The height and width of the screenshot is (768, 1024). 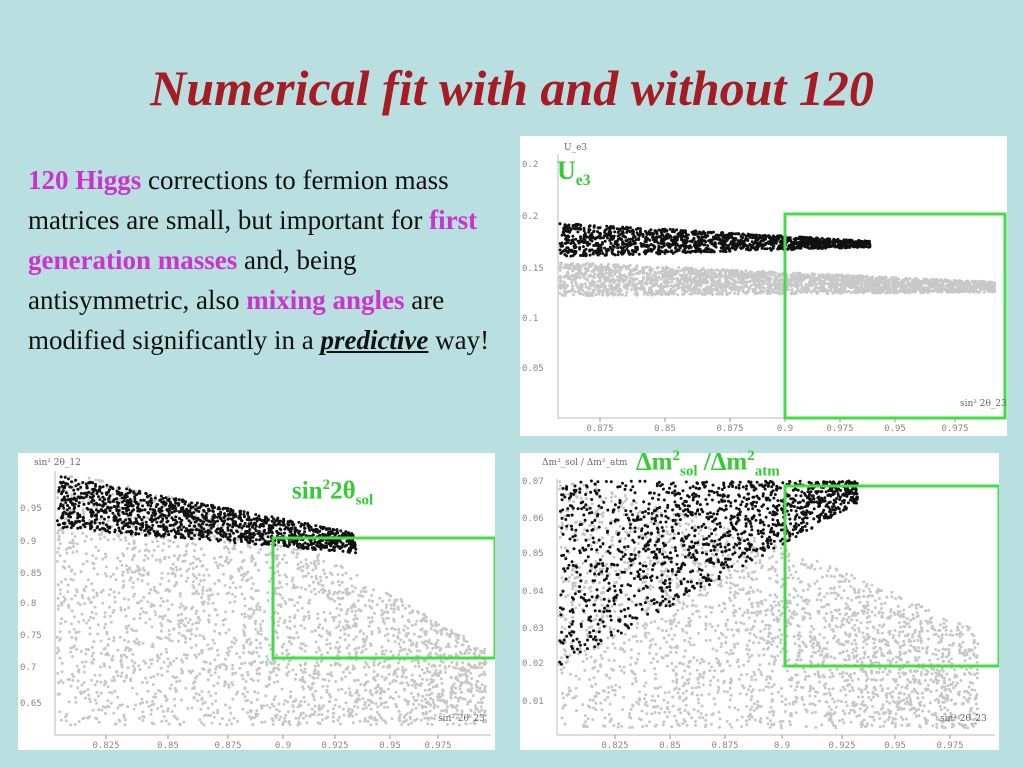 What do you see at coordinates (533, 269) in the screenshot?
I see `y-tick-label: 0.15` at bounding box center [533, 269].